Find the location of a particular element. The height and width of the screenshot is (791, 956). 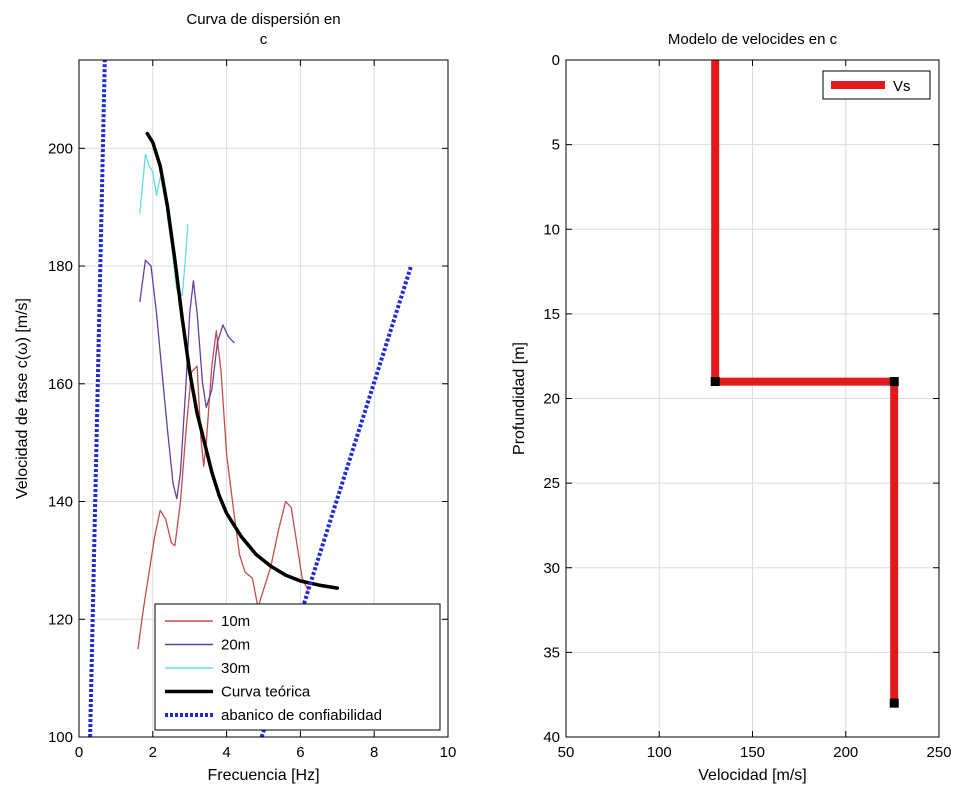

left-title-line2: c is located at coordinates (264, 39).